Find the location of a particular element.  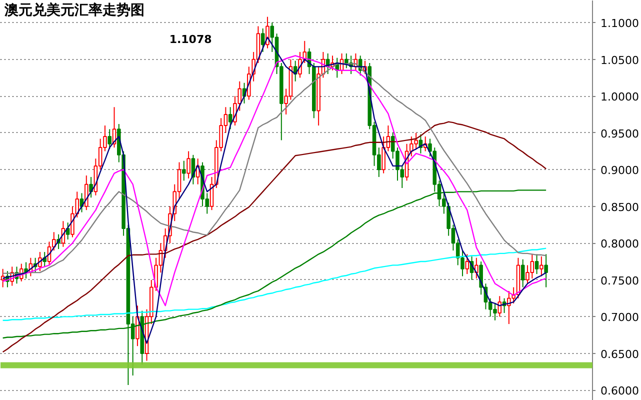

y-tick-label: 0.9500 is located at coordinates (619, 133).